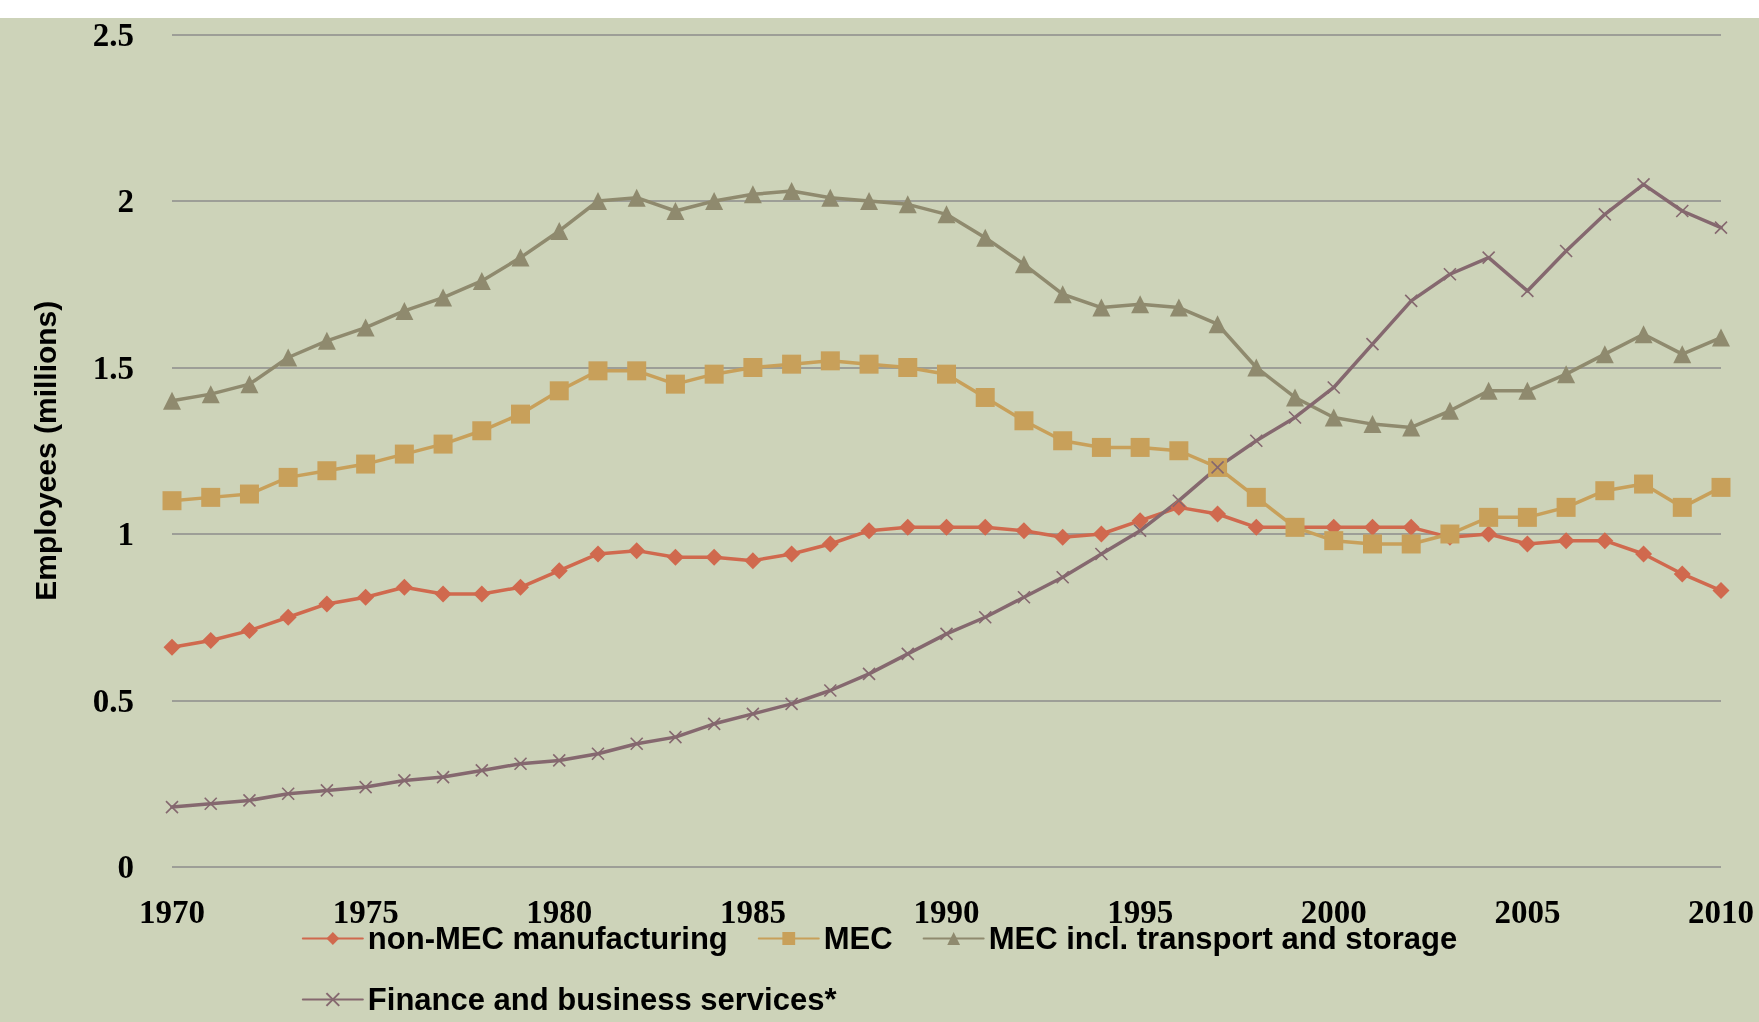  What do you see at coordinates (365, 911) in the screenshot?
I see `x-tick-label: 1975` at bounding box center [365, 911].